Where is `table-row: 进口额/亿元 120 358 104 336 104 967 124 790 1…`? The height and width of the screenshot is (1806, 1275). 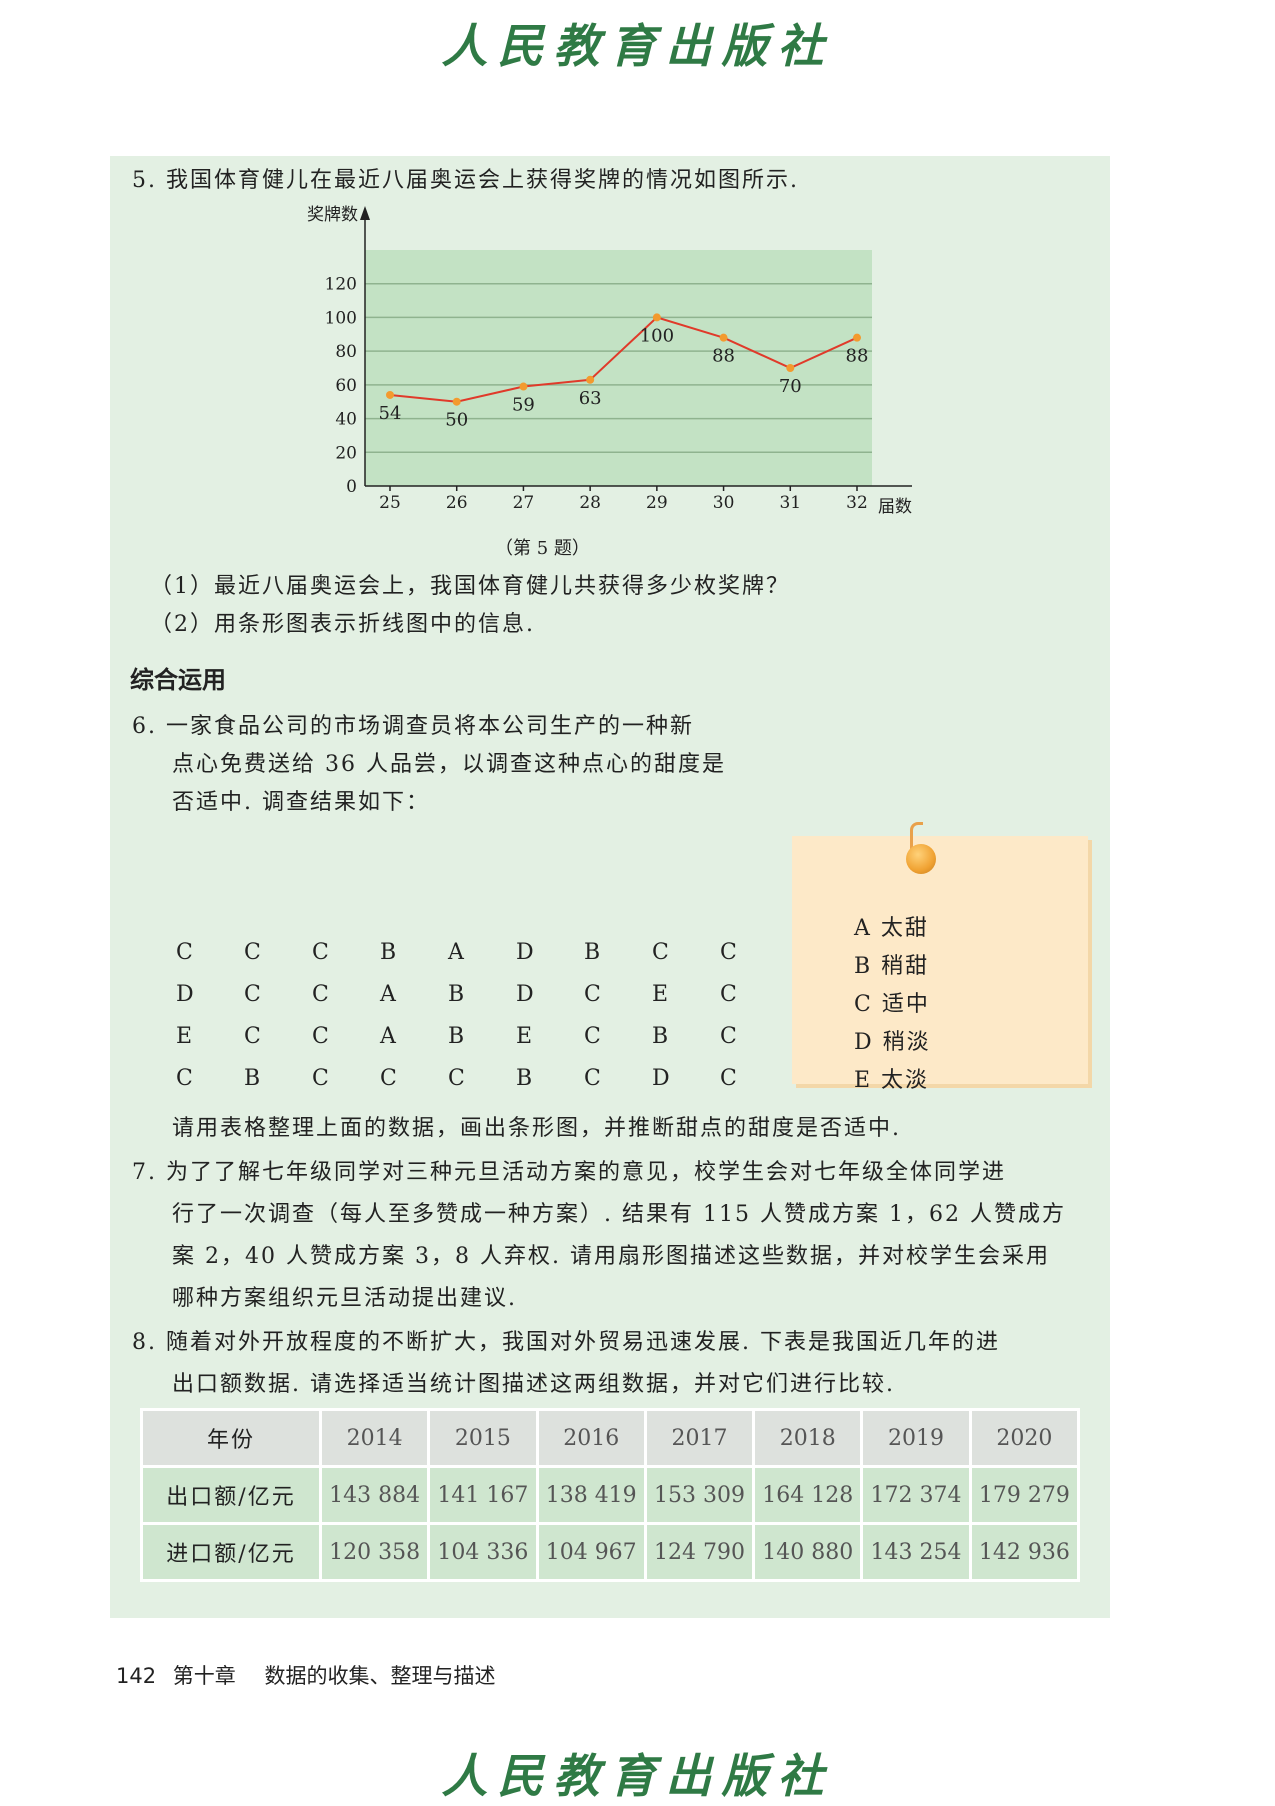
table-row: 进口额/亿元 120 358 104 336 104 967 124 790 1… is located at coordinates (610, 1552).